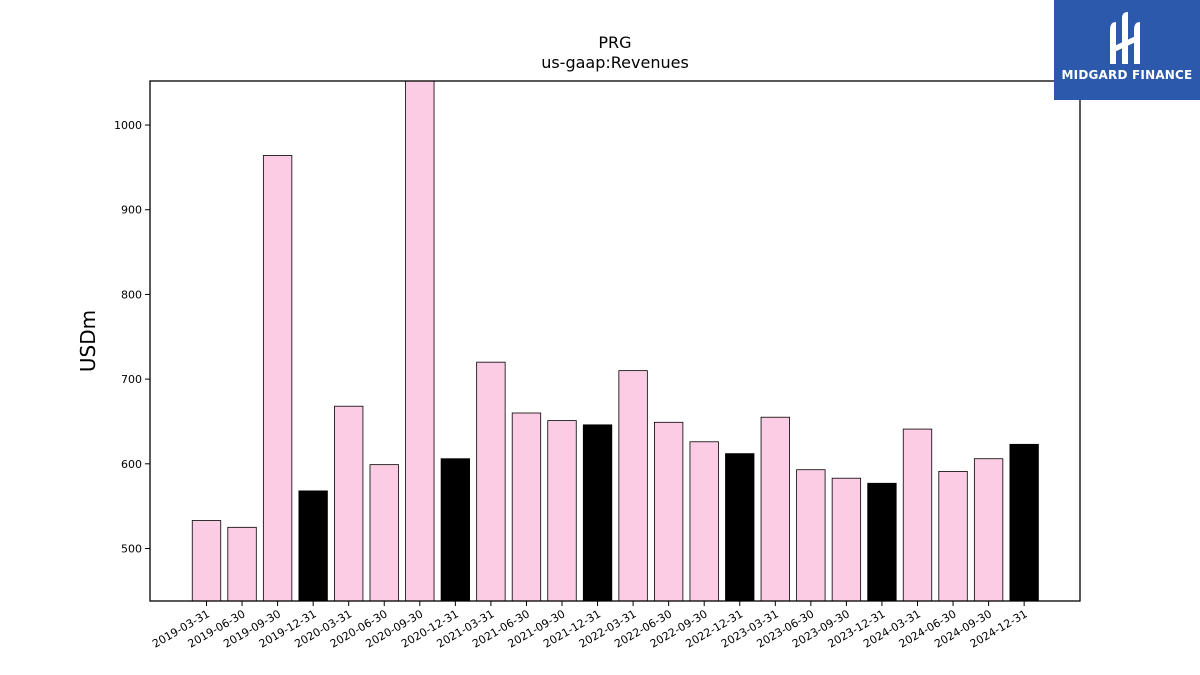  What do you see at coordinates (128, 125) in the screenshot?
I see `y-tick-label: 1000` at bounding box center [128, 125].